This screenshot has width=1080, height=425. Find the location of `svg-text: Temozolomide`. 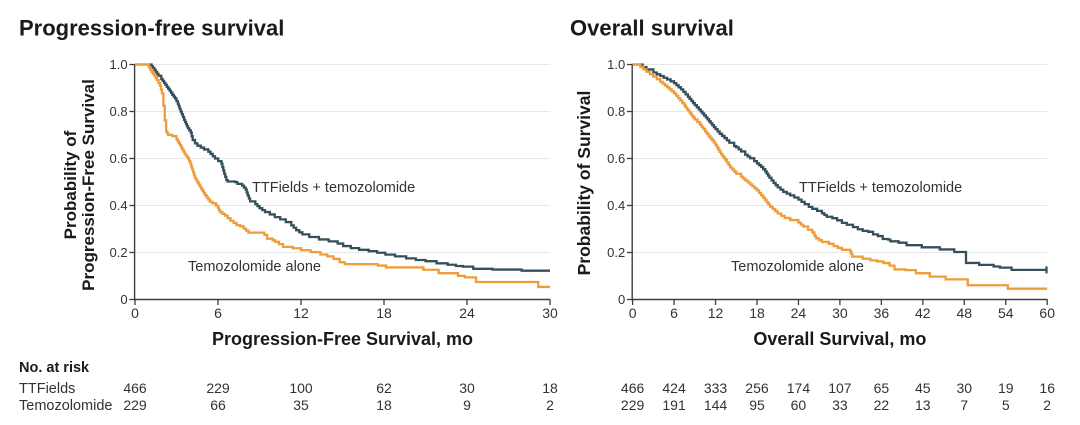

svg-text: Temozolomide is located at coordinates (66, 406).